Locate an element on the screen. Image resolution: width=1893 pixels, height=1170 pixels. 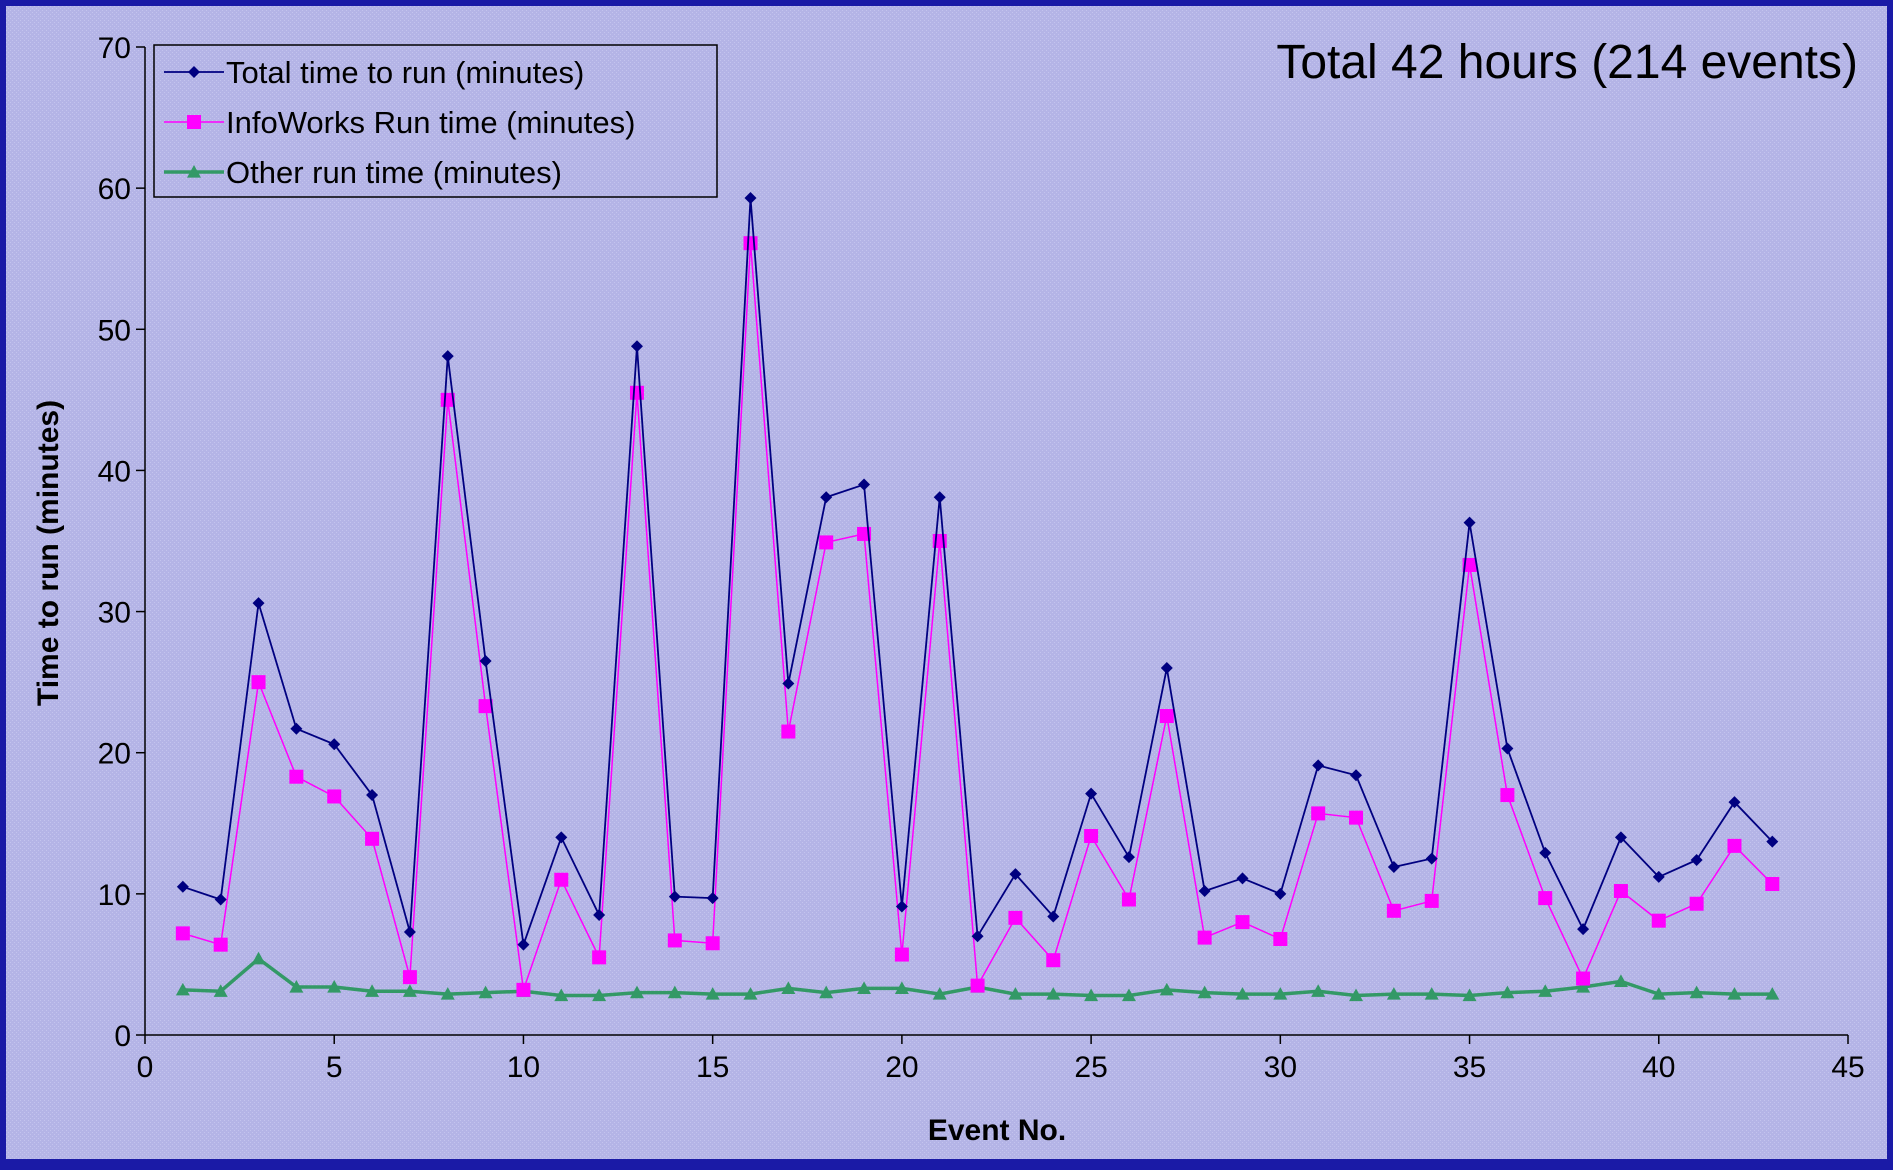
legend-label: InfoWorks Run time (minutes) is located at coordinates (430, 122).